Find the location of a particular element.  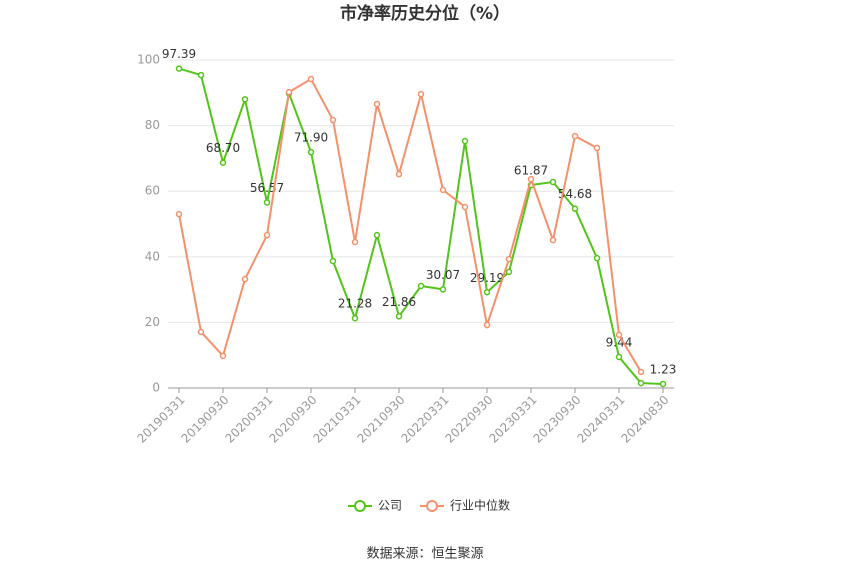

y-tick-label: 20 is located at coordinates (152, 322).